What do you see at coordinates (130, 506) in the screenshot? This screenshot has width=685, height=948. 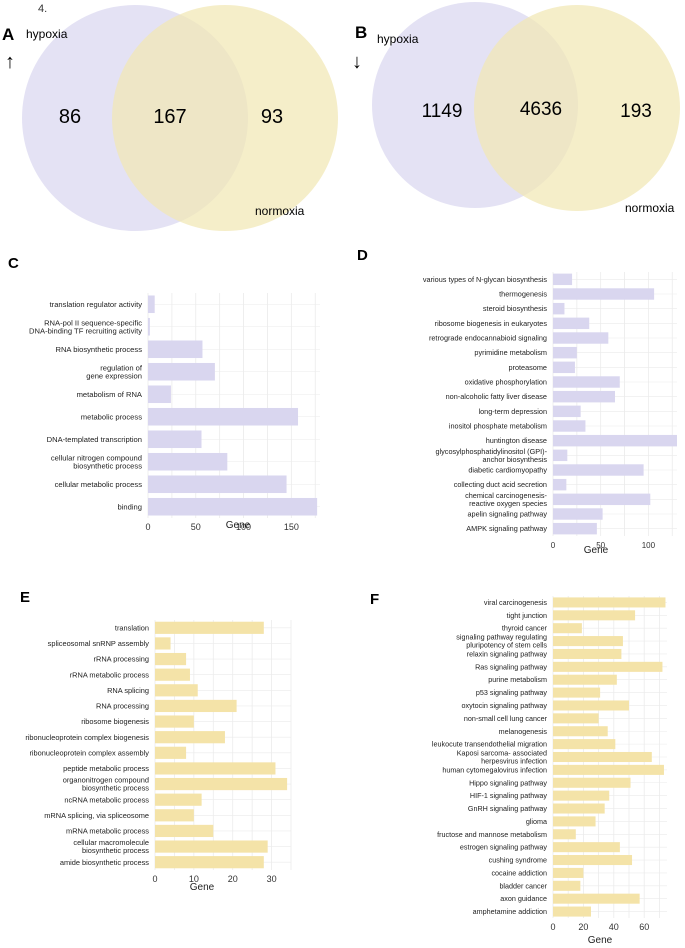 I see `category-label: binding` at bounding box center [130, 506].